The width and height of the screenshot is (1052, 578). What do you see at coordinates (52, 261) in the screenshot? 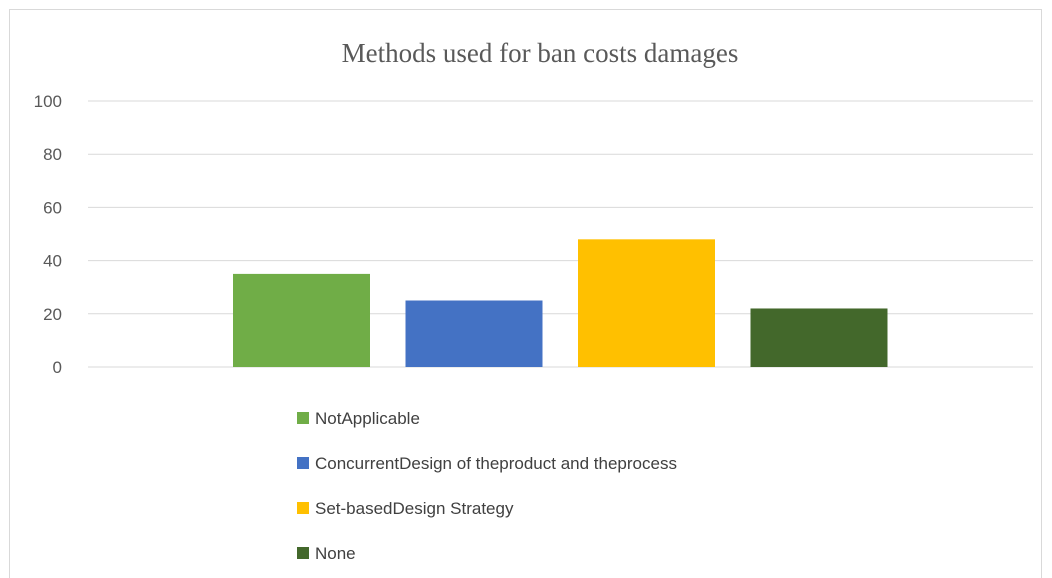
I see `y-tick-label: 40` at bounding box center [52, 261].